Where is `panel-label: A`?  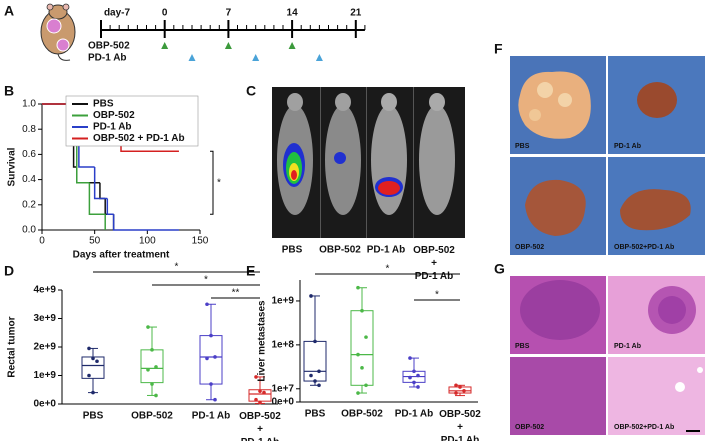
panel-label: A is located at coordinates (9, 11).